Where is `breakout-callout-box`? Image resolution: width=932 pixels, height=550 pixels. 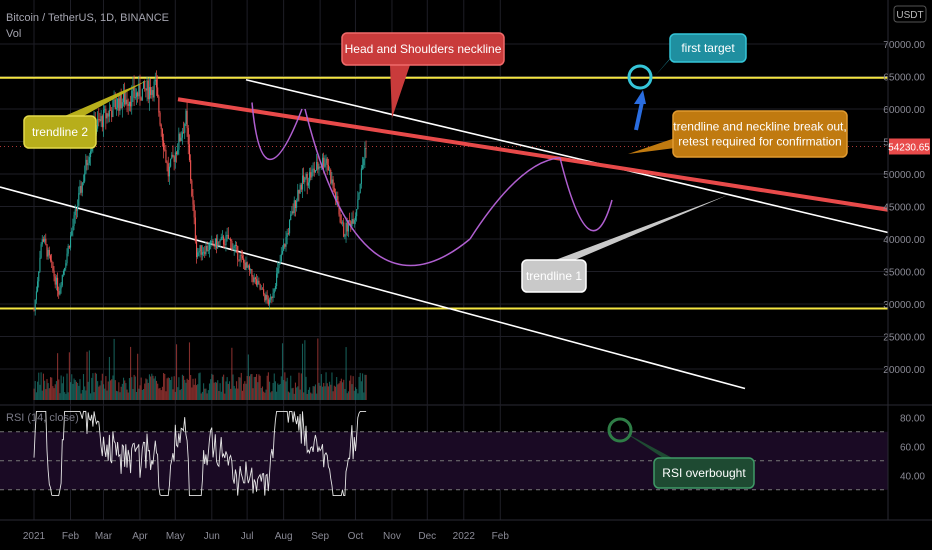
breakout-callout-box is located at coordinates (760, 134).